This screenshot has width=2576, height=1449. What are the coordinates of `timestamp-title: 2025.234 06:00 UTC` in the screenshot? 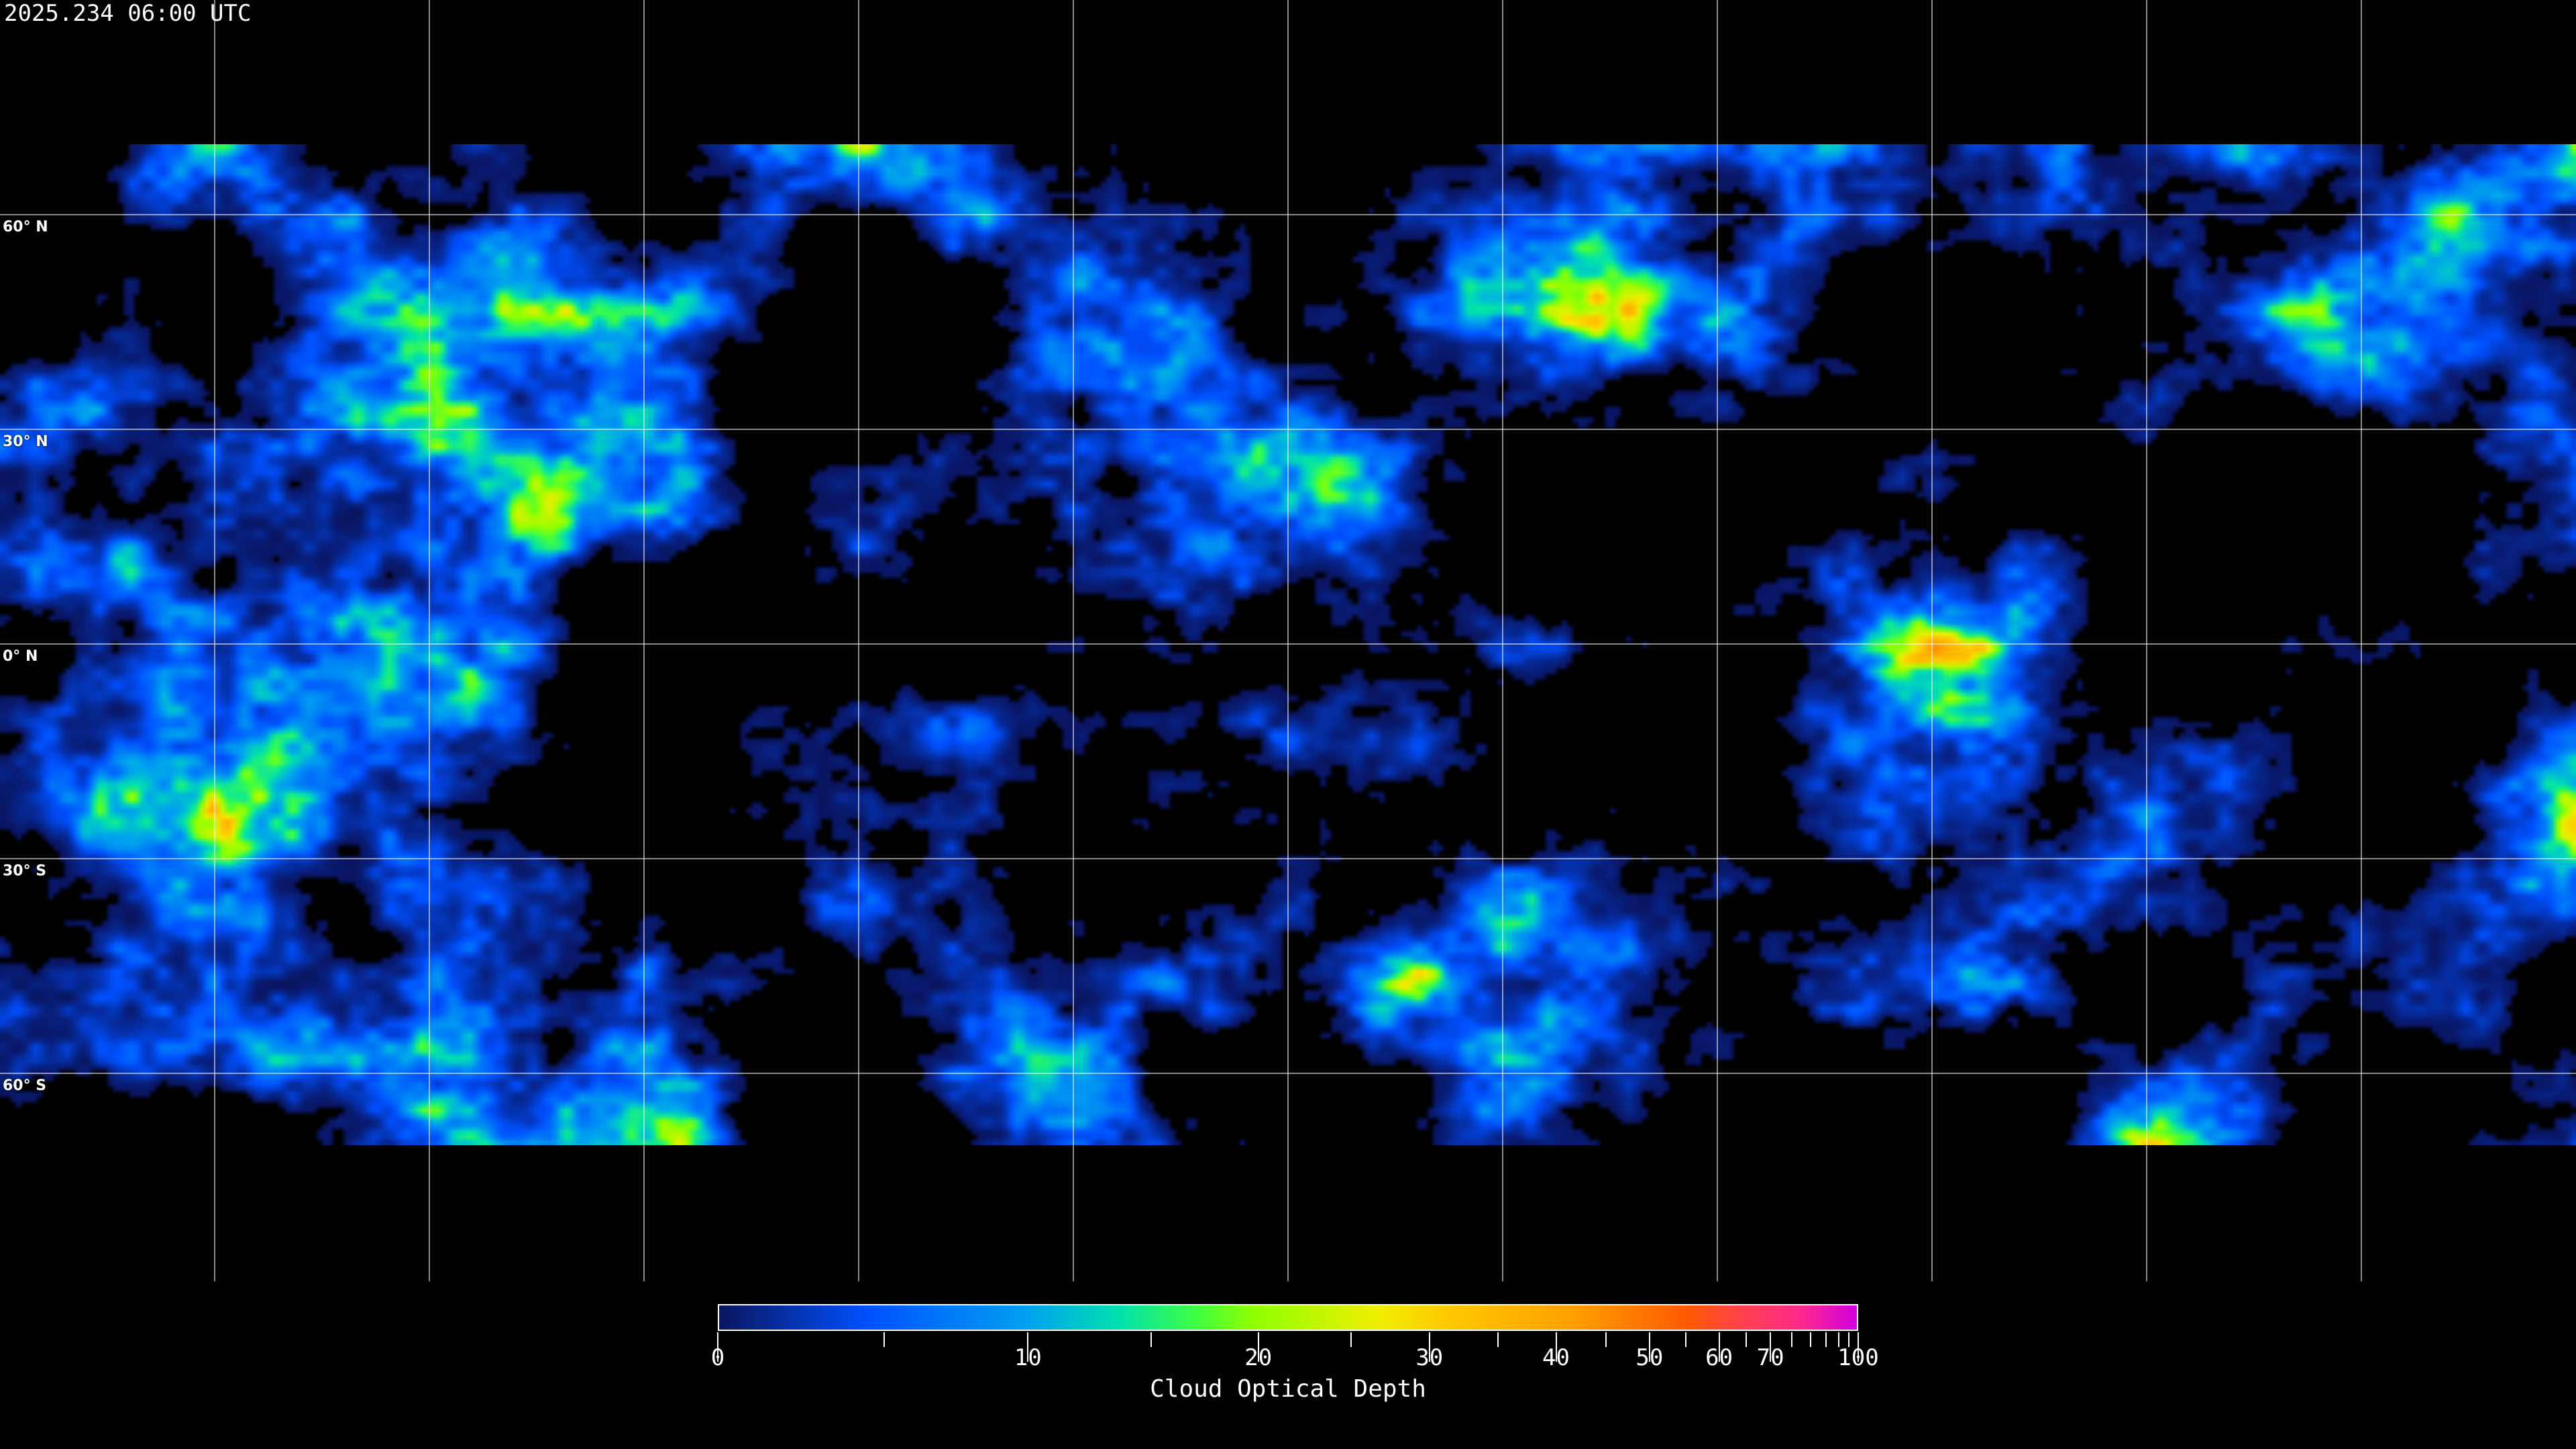 It's located at (128, 13).